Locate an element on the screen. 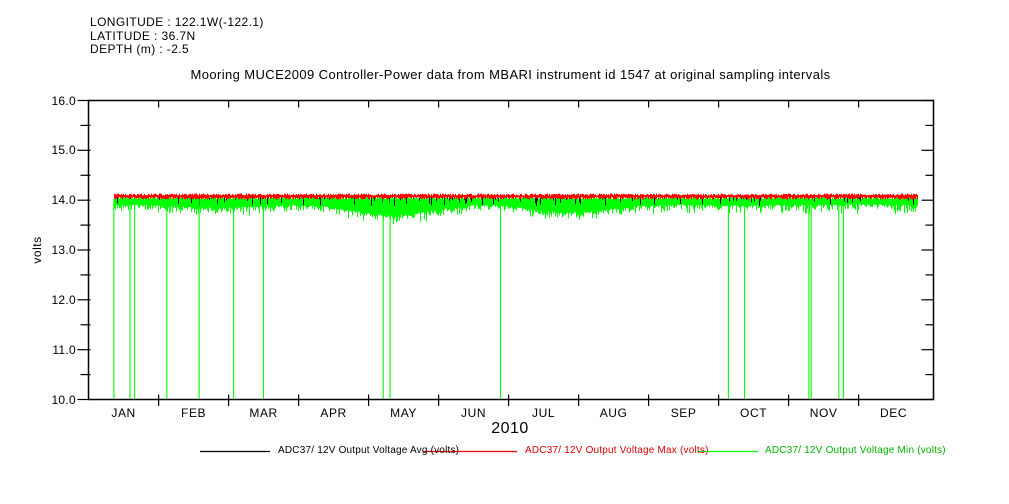  x-month-label: AUG is located at coordinates (613, 413).